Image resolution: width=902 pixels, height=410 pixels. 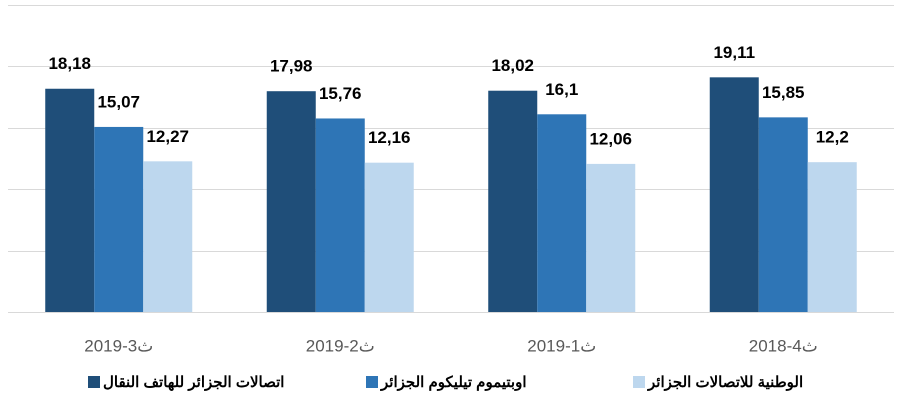 I want to click on value-label: 12,27, so click(x=167, y=136).